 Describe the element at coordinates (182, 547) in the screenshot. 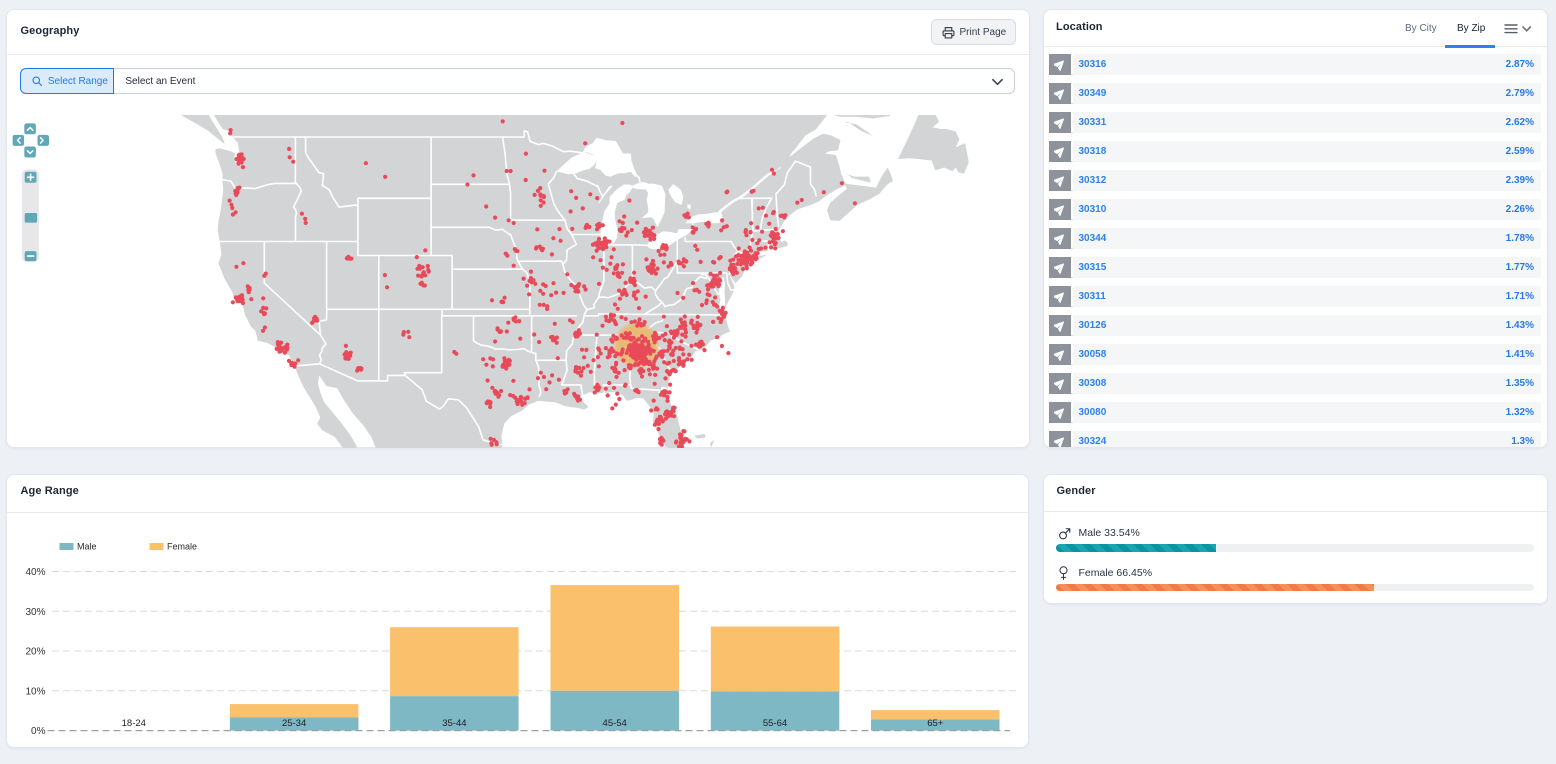

I see `svg-text: Female` at that location.